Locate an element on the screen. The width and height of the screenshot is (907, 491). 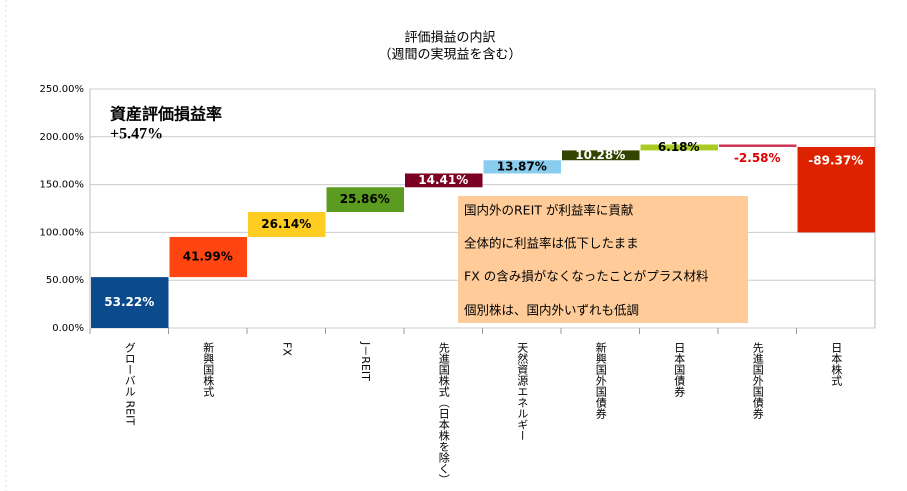
x-tick-label: J－REIT is located at coordinates (365, 361).